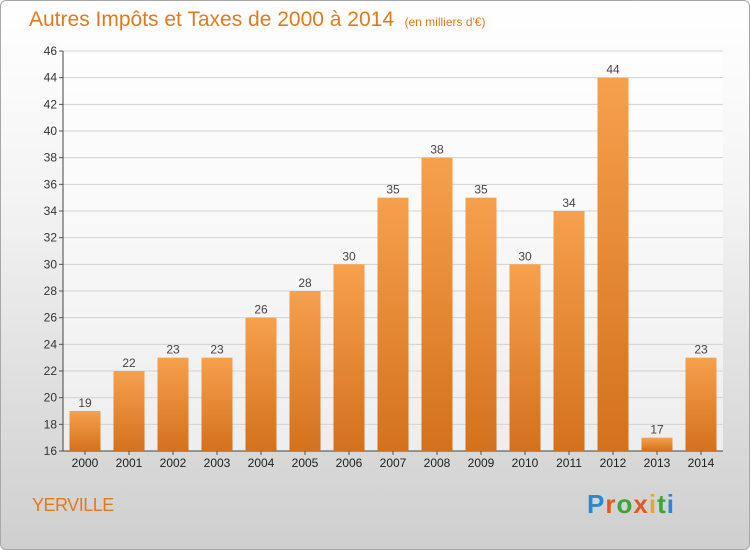  I want to click on y-tick-label: 30, so click(51, 264).